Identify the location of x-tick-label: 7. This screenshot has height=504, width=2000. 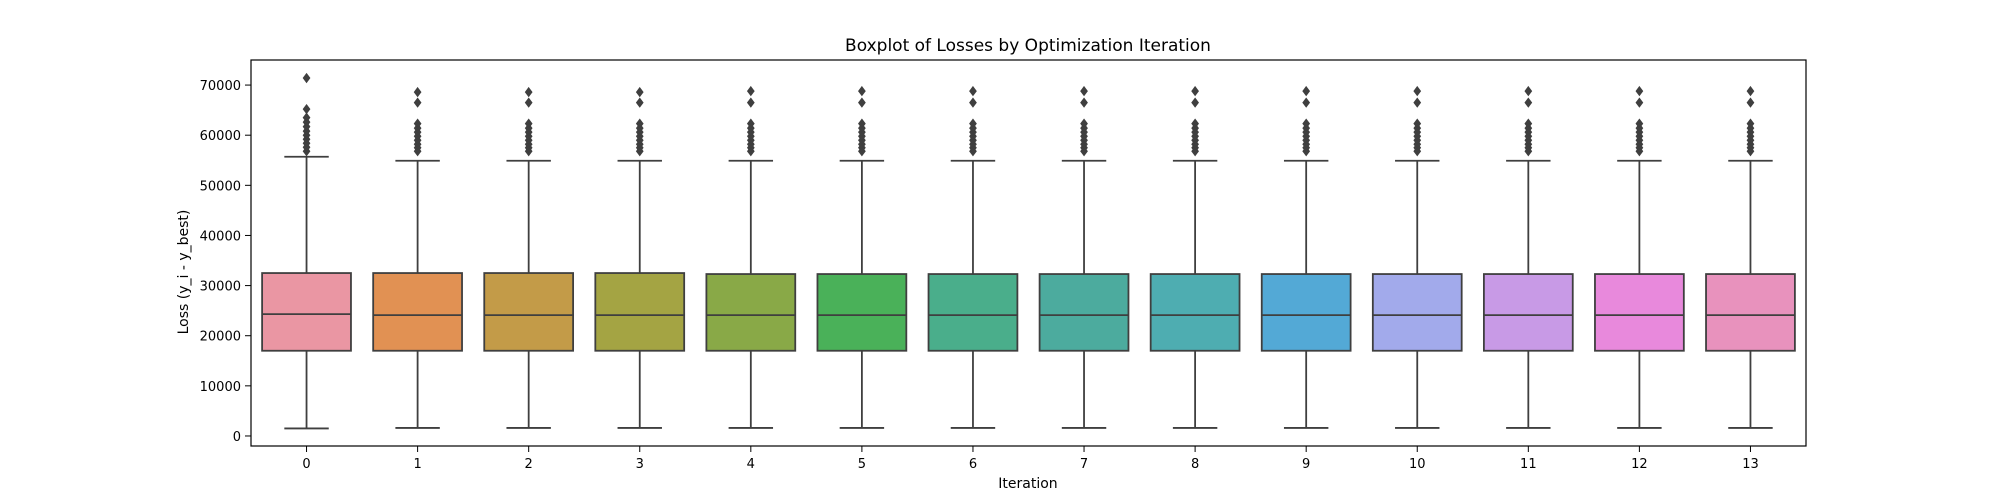
(1084, 464).